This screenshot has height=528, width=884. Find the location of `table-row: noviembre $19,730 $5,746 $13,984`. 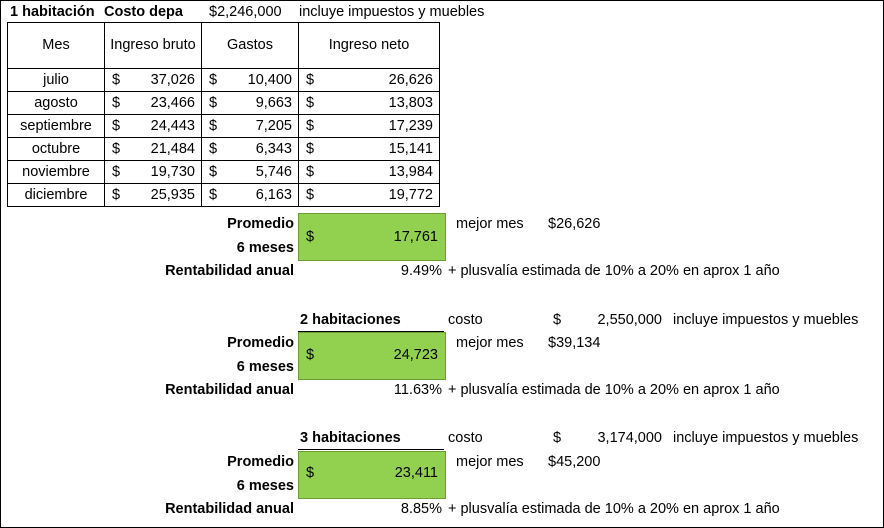

table-row: noviembre $19,730 $5,746 $13,984 is located at coordinates (223, 172).